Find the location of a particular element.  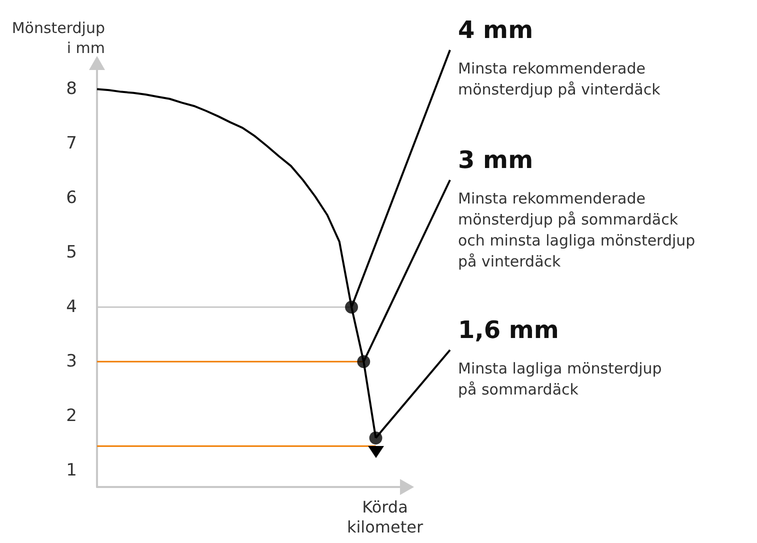

y-tick-label: 1 is located at coordinates (71, 470).